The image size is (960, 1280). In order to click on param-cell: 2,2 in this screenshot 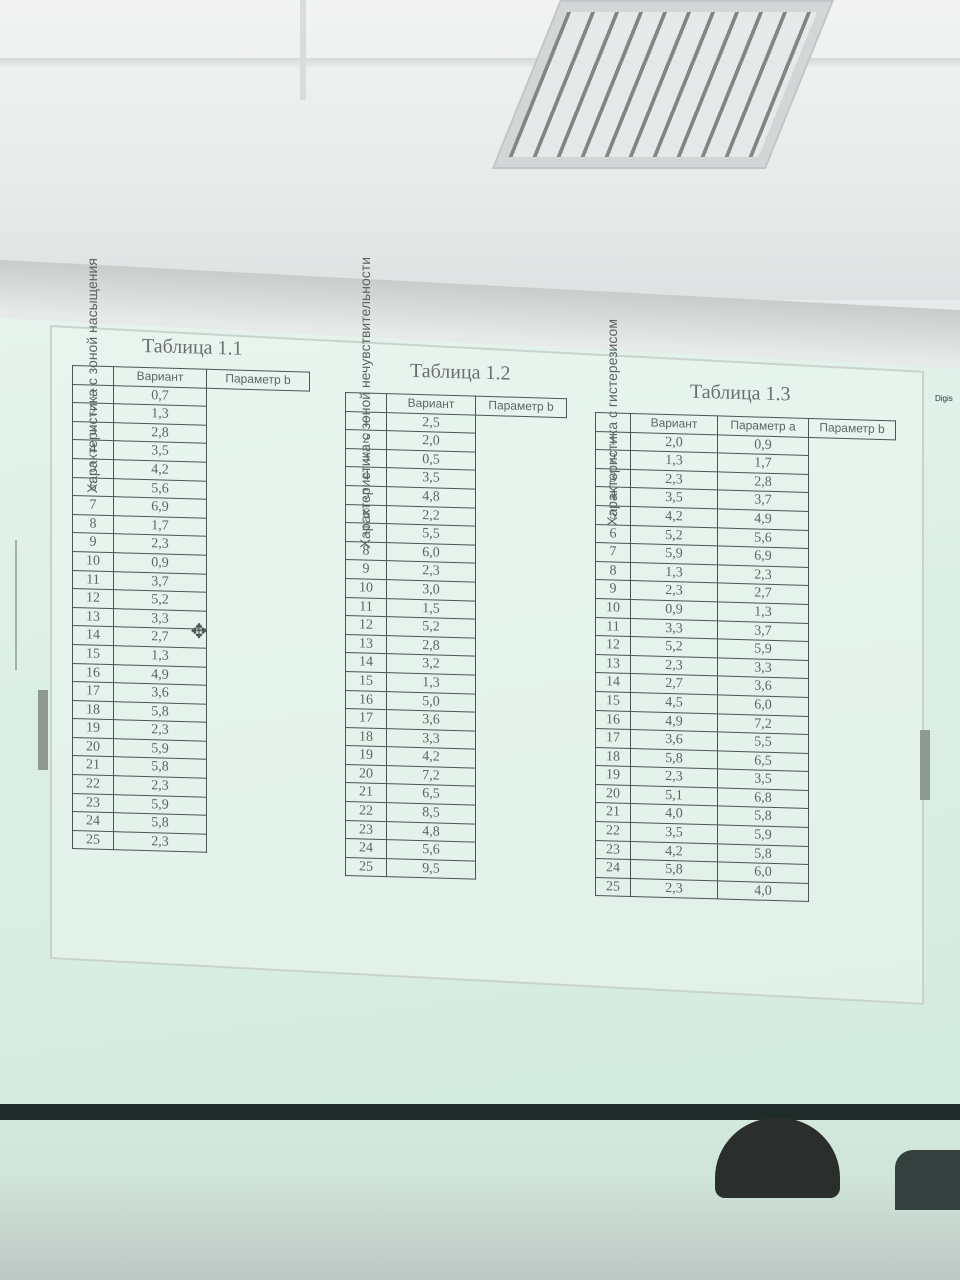, I will do `click(431, 516)`.